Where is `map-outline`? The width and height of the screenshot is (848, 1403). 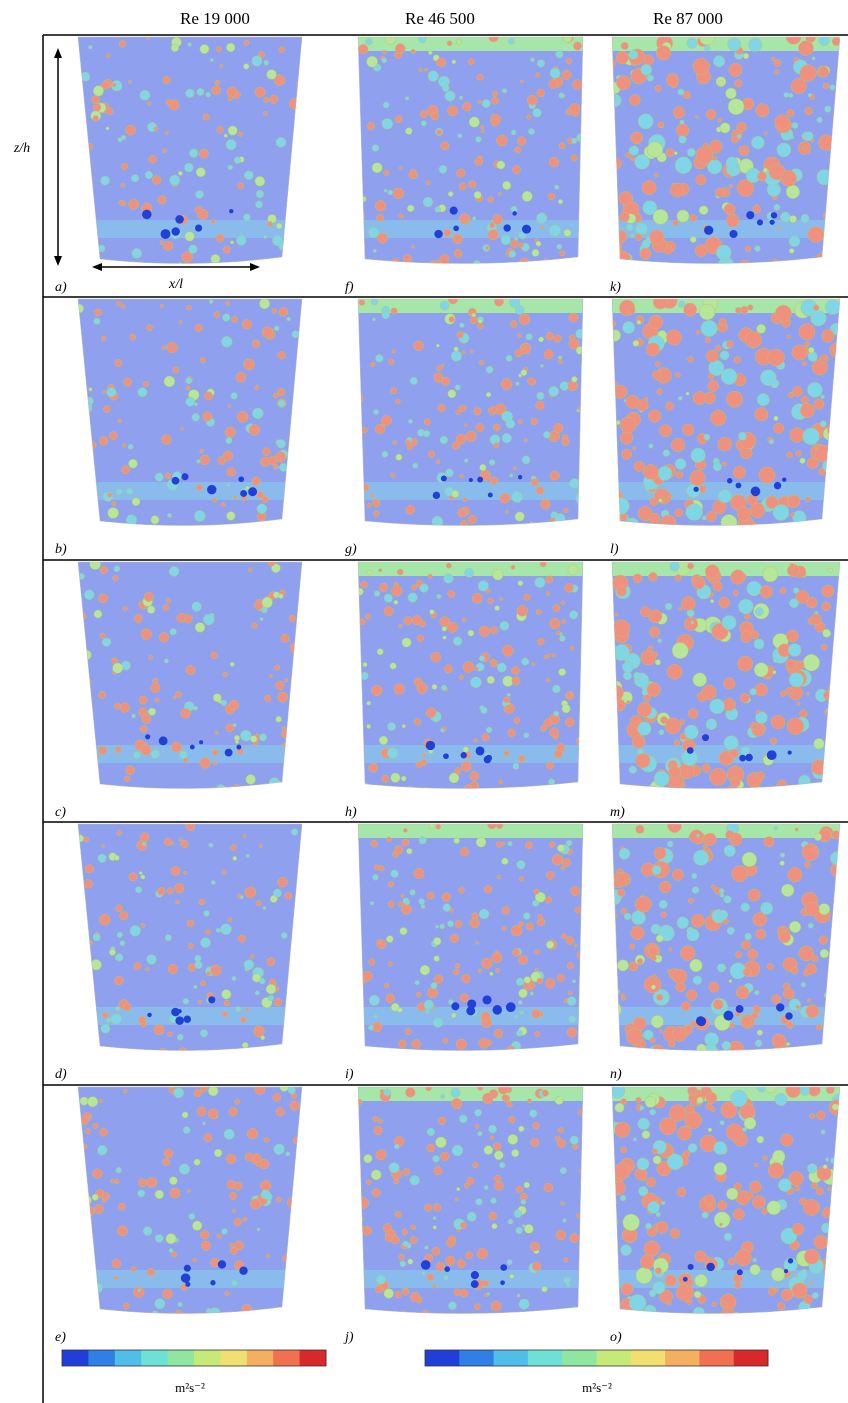 map-outline is located at coordinates (726, 675).